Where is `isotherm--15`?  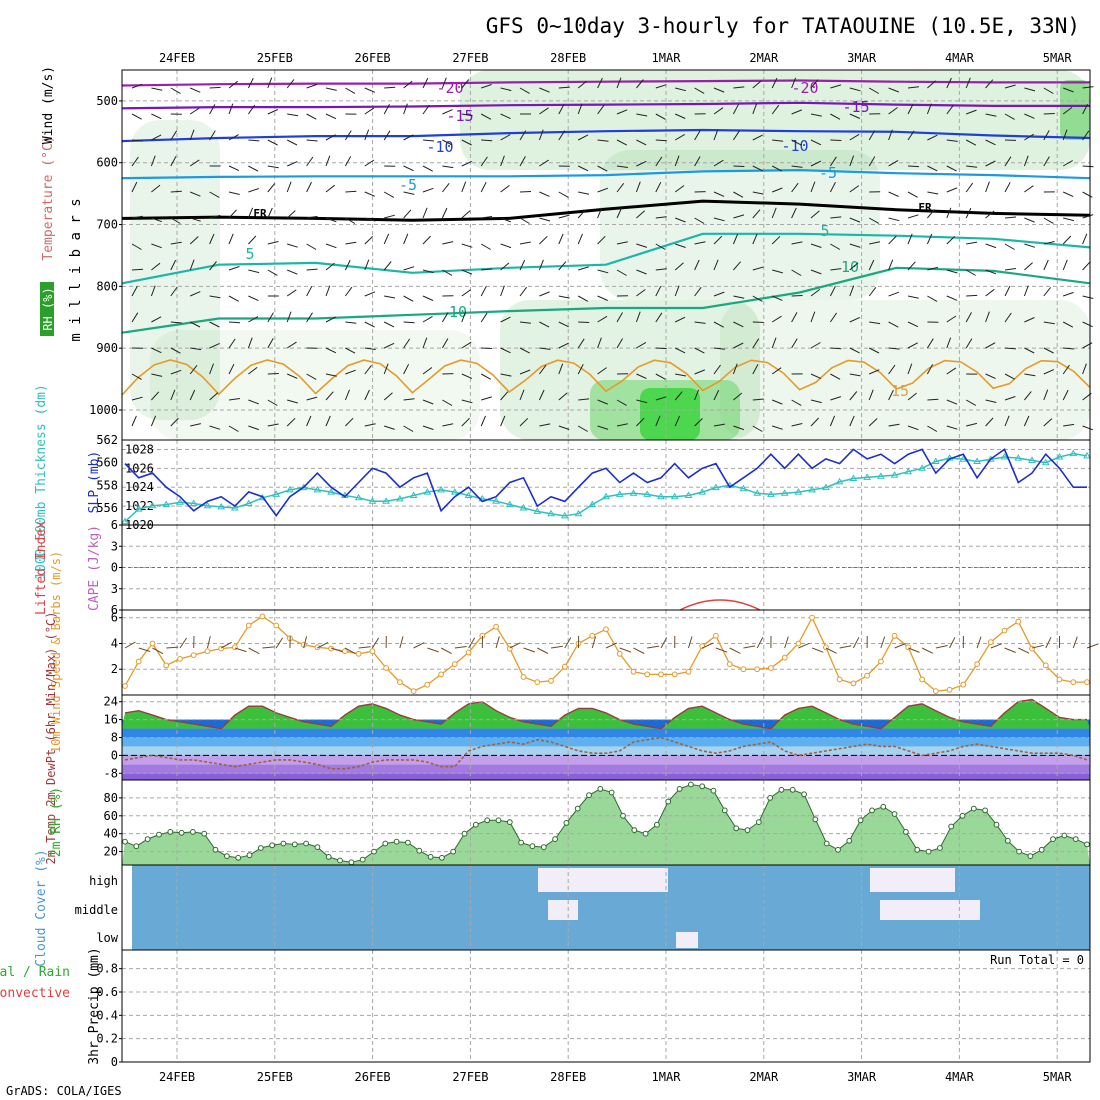
isotherm--15 is located at coordinates (605, 105).